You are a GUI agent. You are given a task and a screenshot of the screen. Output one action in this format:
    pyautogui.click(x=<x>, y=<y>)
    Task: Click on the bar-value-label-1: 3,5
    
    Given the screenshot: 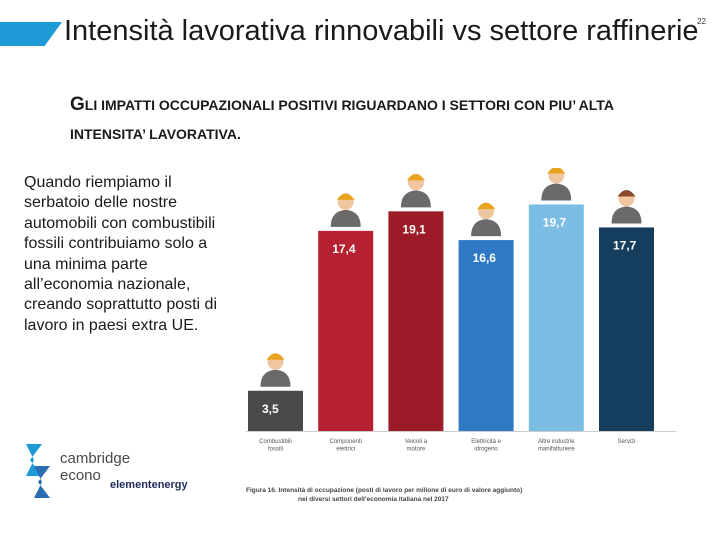 What is the action you would take?
    pyautogui.click(x=270, y=409)
    